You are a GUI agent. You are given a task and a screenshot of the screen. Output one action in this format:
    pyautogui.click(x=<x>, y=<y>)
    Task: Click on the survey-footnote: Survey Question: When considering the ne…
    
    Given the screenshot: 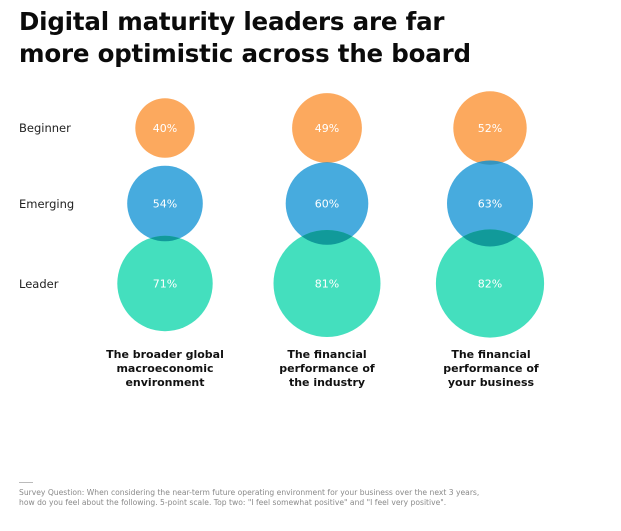 What is the action you would take?
    pyautogui.click(x=319, y=498)
    